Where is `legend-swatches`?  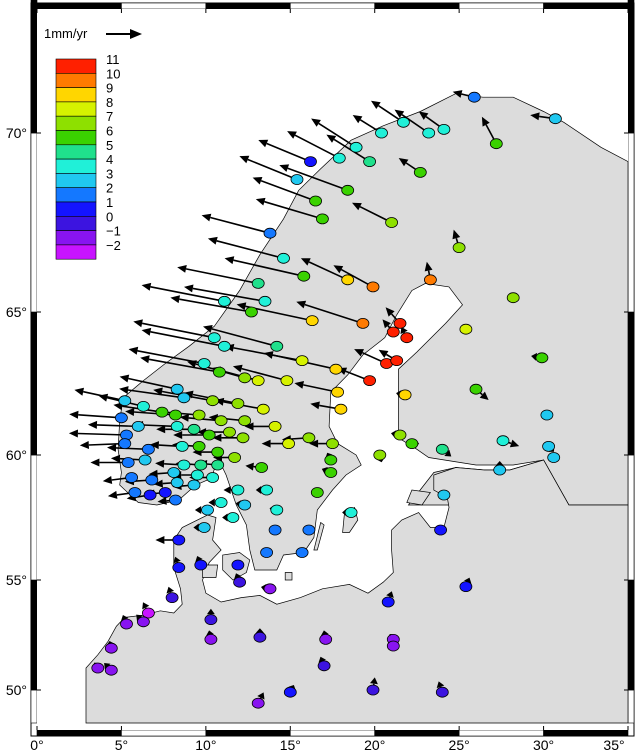
legend-swatches is located at coordinates (76, 159).